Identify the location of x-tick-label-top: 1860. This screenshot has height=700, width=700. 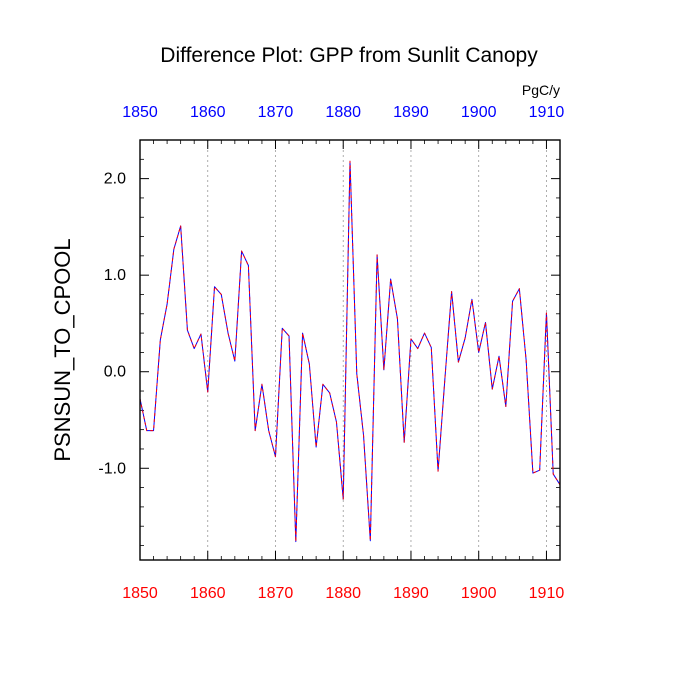
(208, 112).